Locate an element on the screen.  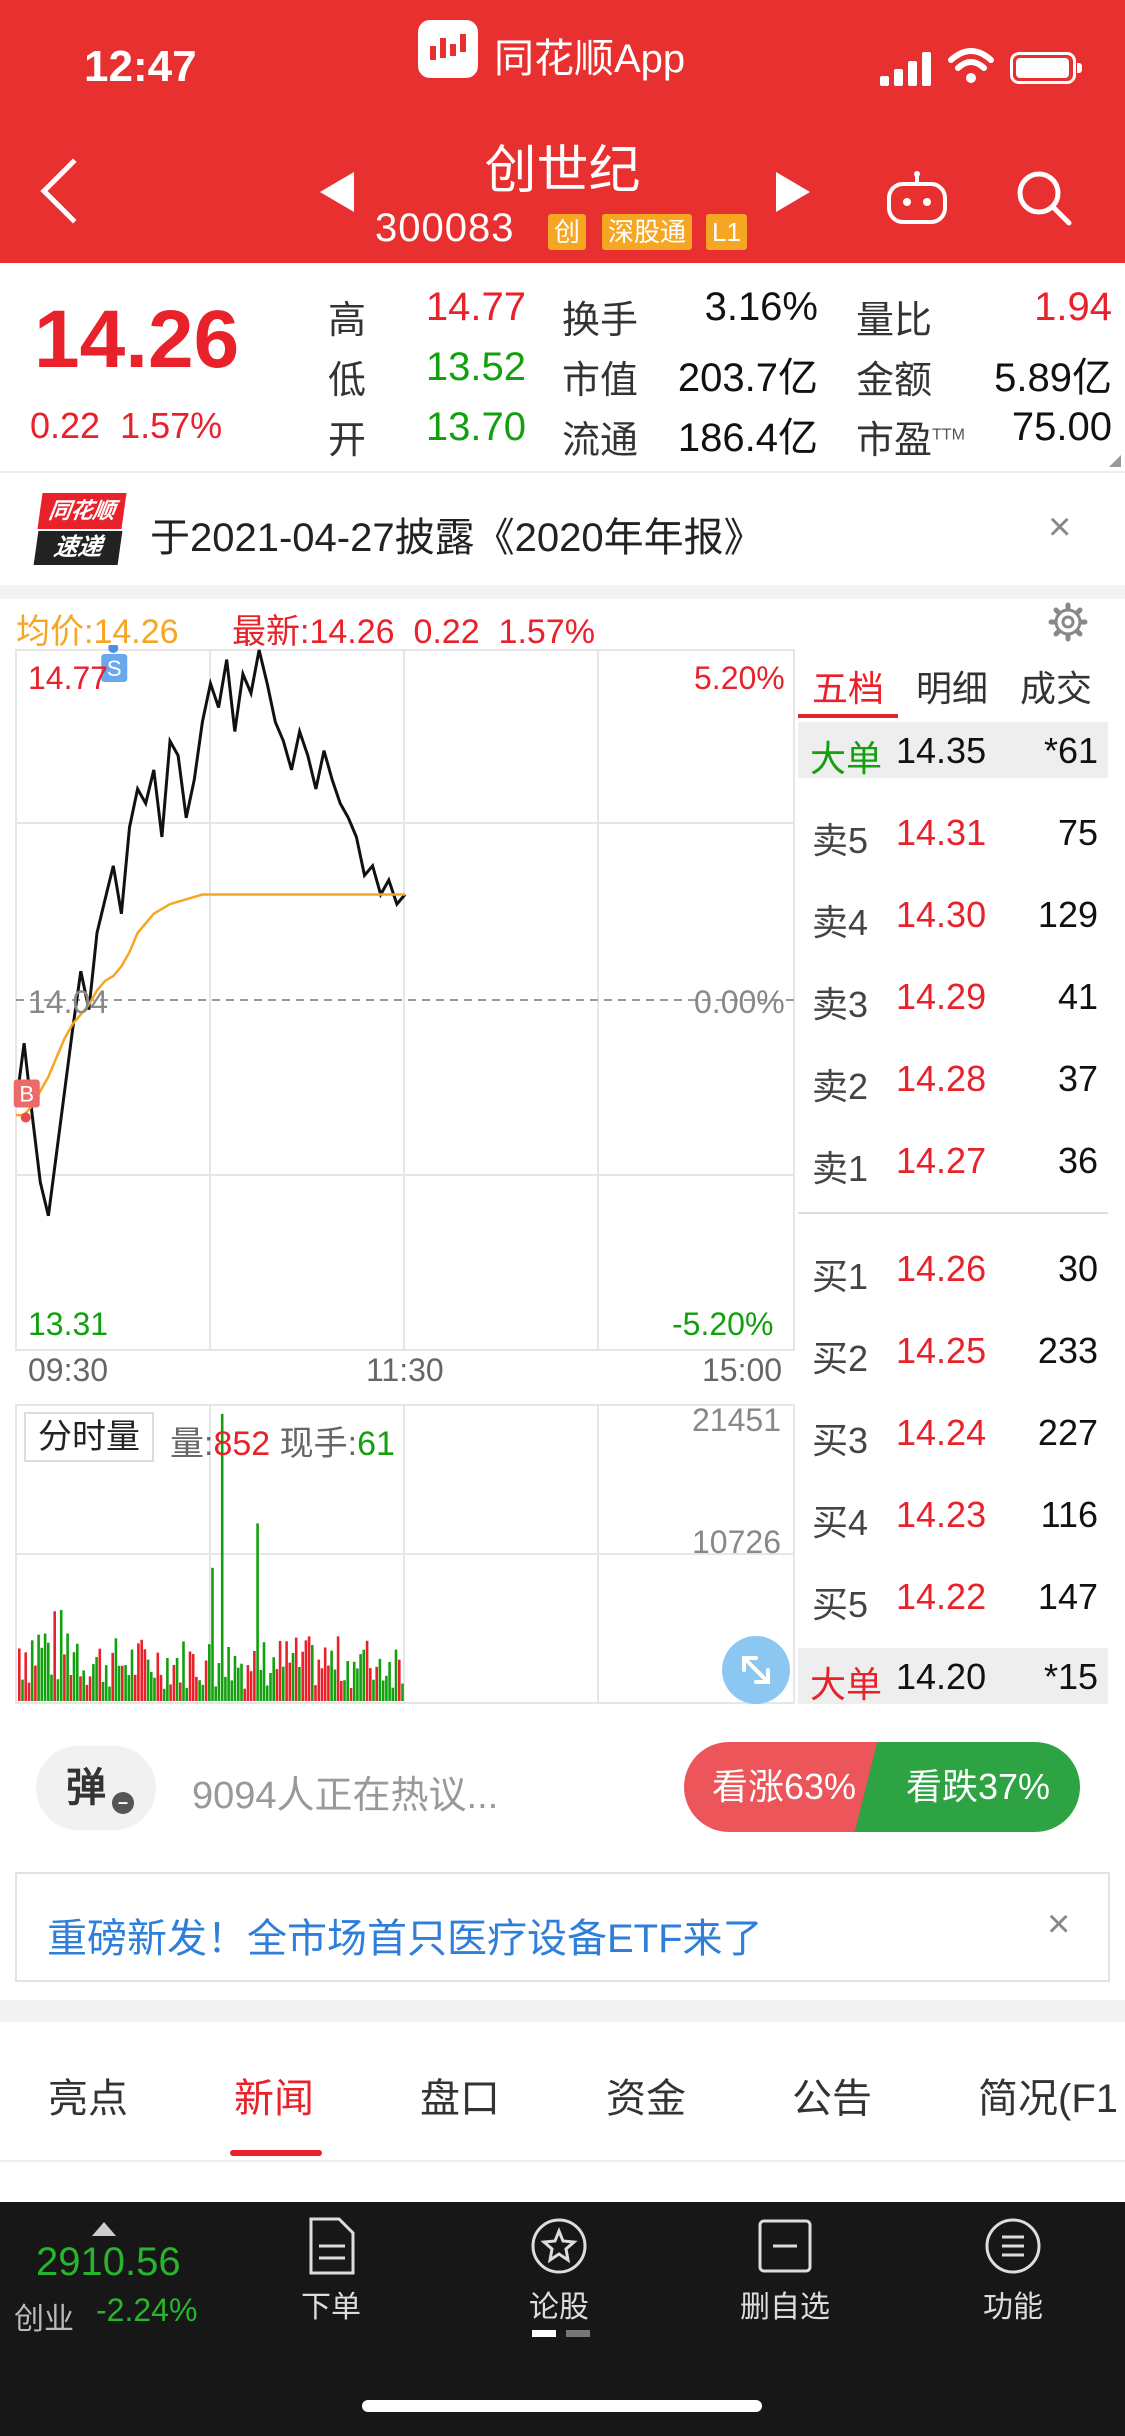
price-line is located at coordinates (210, 933).